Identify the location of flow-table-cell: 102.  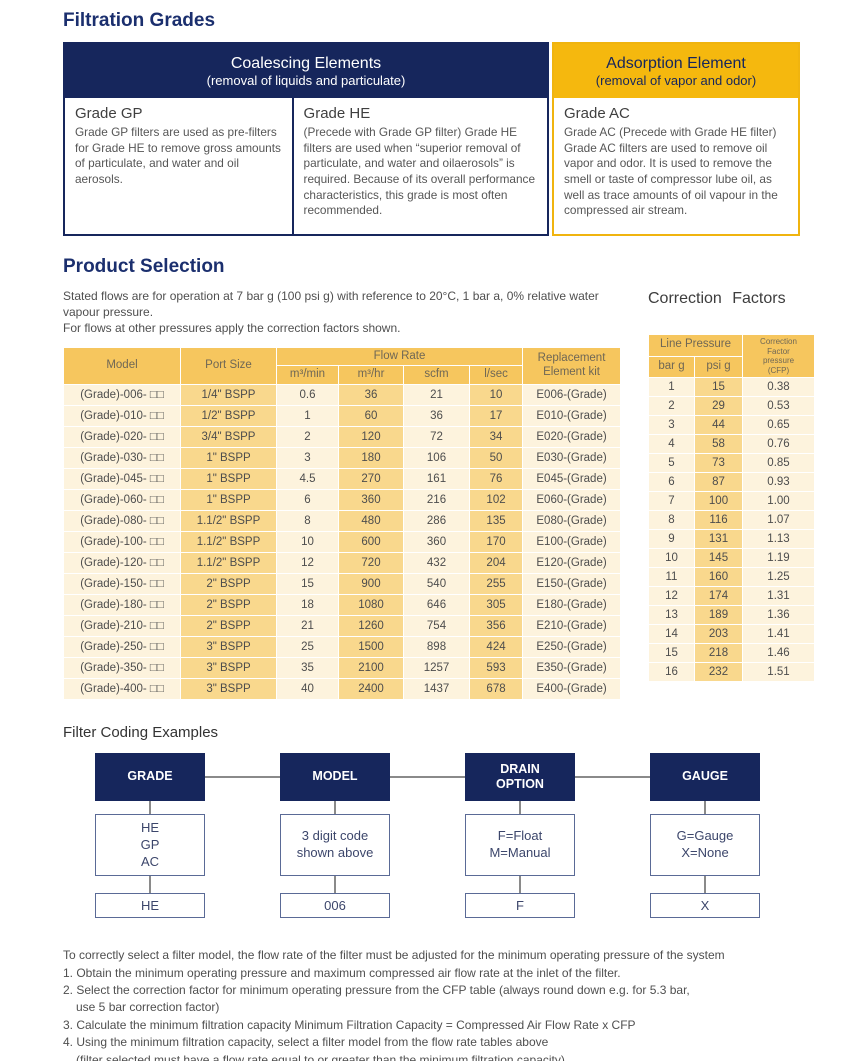
(496, 500).